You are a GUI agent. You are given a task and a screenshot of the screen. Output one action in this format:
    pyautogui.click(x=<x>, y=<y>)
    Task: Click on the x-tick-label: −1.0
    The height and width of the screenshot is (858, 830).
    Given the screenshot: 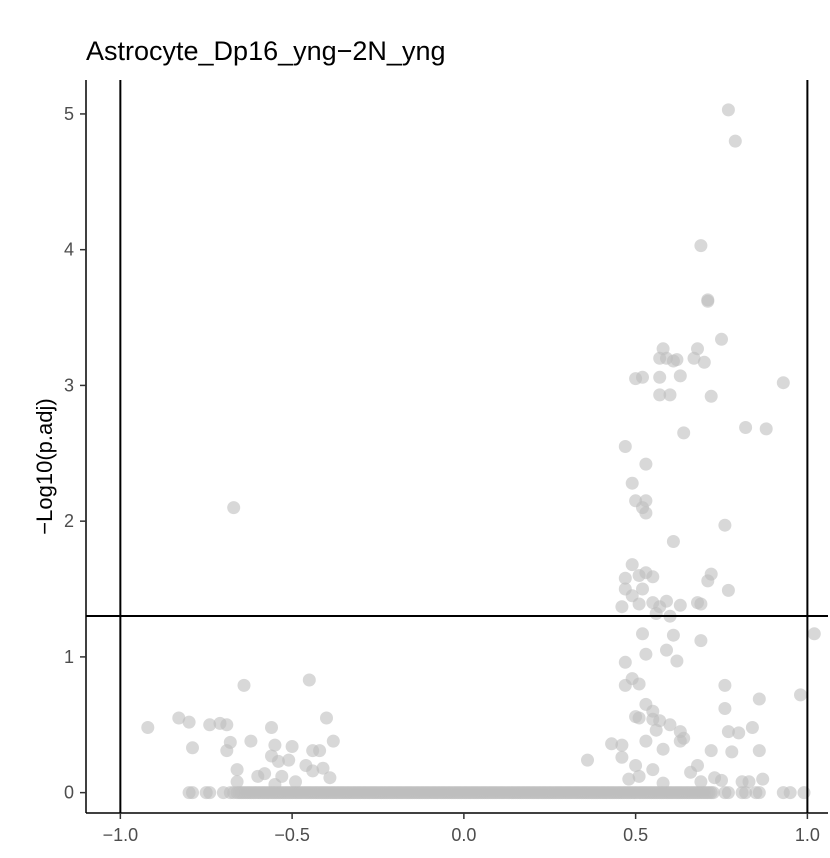 What is the action you would take?
    pyautogui.click(x=121, y=835)
    